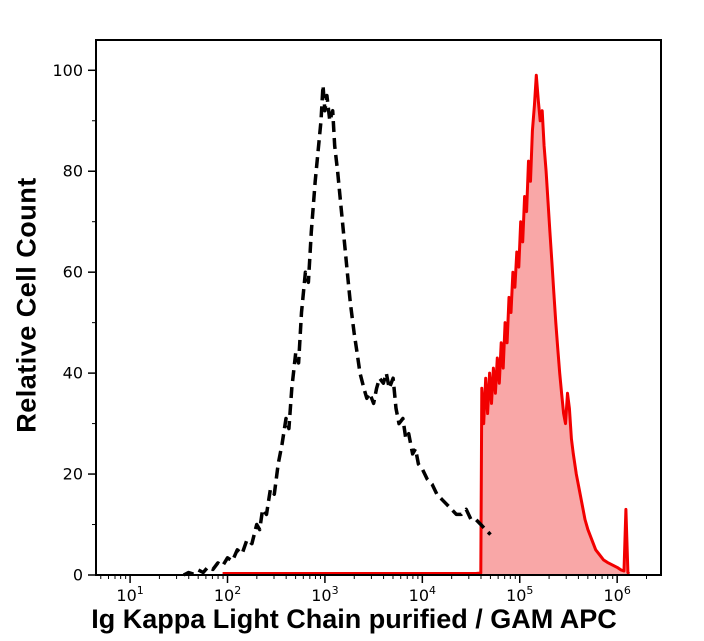 The width and height of the screenshot is (704, 641). Describe the element at coordinates (73, 272) in the screenshot. I see `y-tick-label: 60` at that location.